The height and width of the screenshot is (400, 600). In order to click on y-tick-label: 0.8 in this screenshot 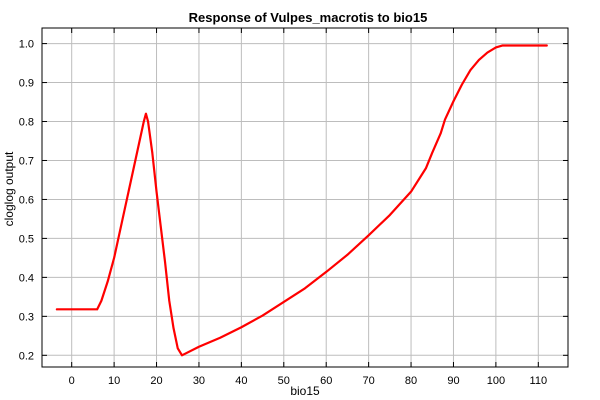, I will do `click(26, 123)`.